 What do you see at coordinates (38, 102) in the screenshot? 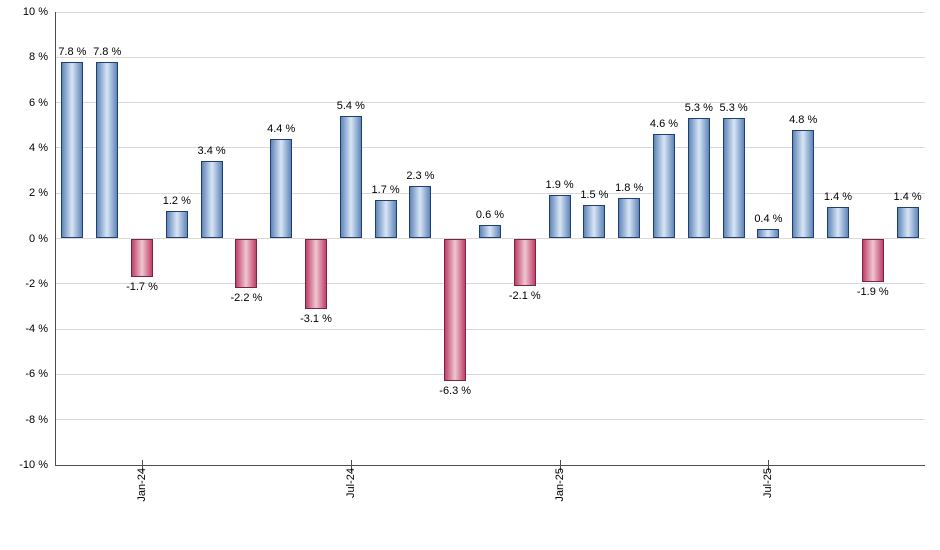
I see `y-axis-tick-label: 6 %` at bounding box center [38, 102].